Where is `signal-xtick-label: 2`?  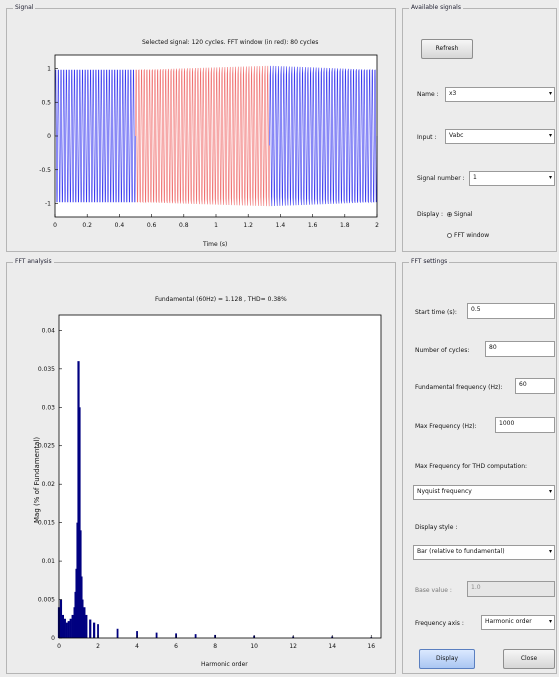
signal-xtick-label: 2 is located at coordinates (377, 225).